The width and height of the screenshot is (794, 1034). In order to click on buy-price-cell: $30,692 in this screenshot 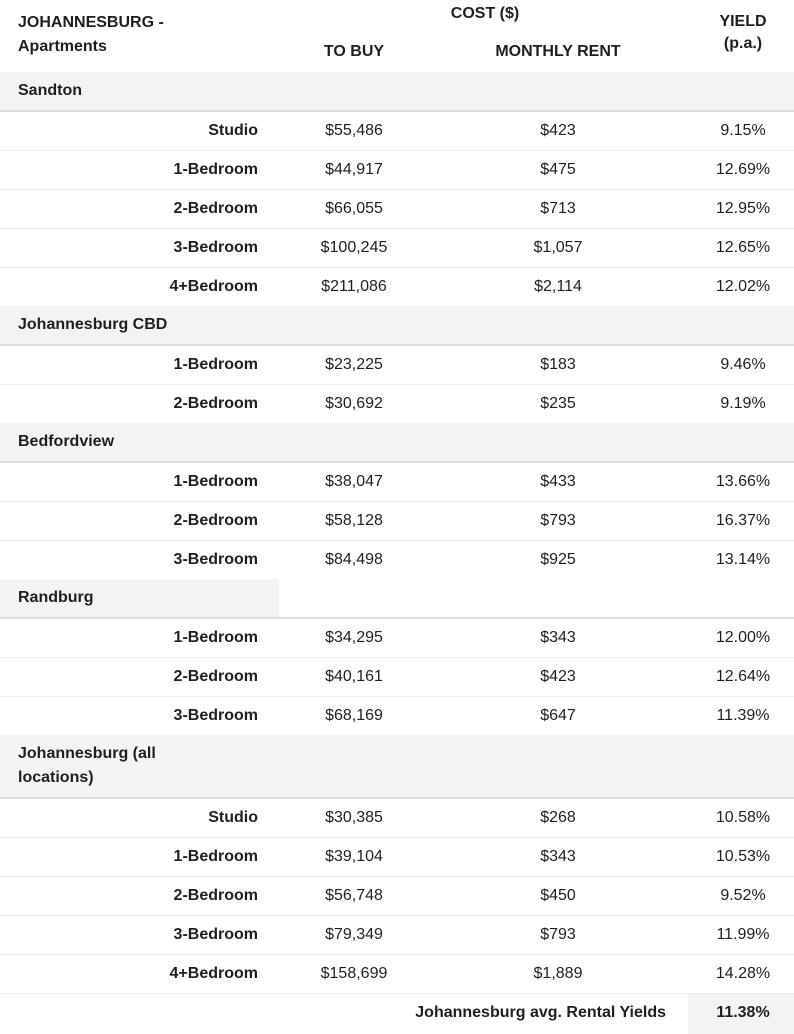, I will do `click(354, 403)`.